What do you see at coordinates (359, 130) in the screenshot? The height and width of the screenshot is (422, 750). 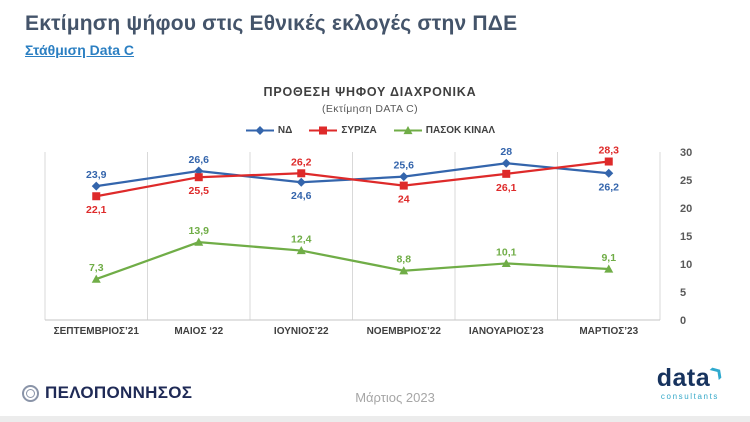 I see `legend-label: ΣΥΡΙΖΑ` at bounding box center [359, 130].